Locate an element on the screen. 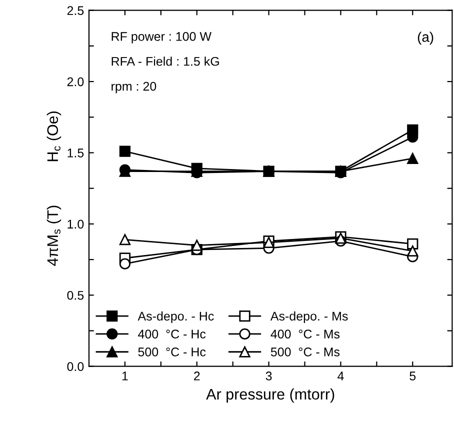 The width and height of the screenshot is (454, 431). y-tick-label: 1.0 is located at coordinates (76, 224).